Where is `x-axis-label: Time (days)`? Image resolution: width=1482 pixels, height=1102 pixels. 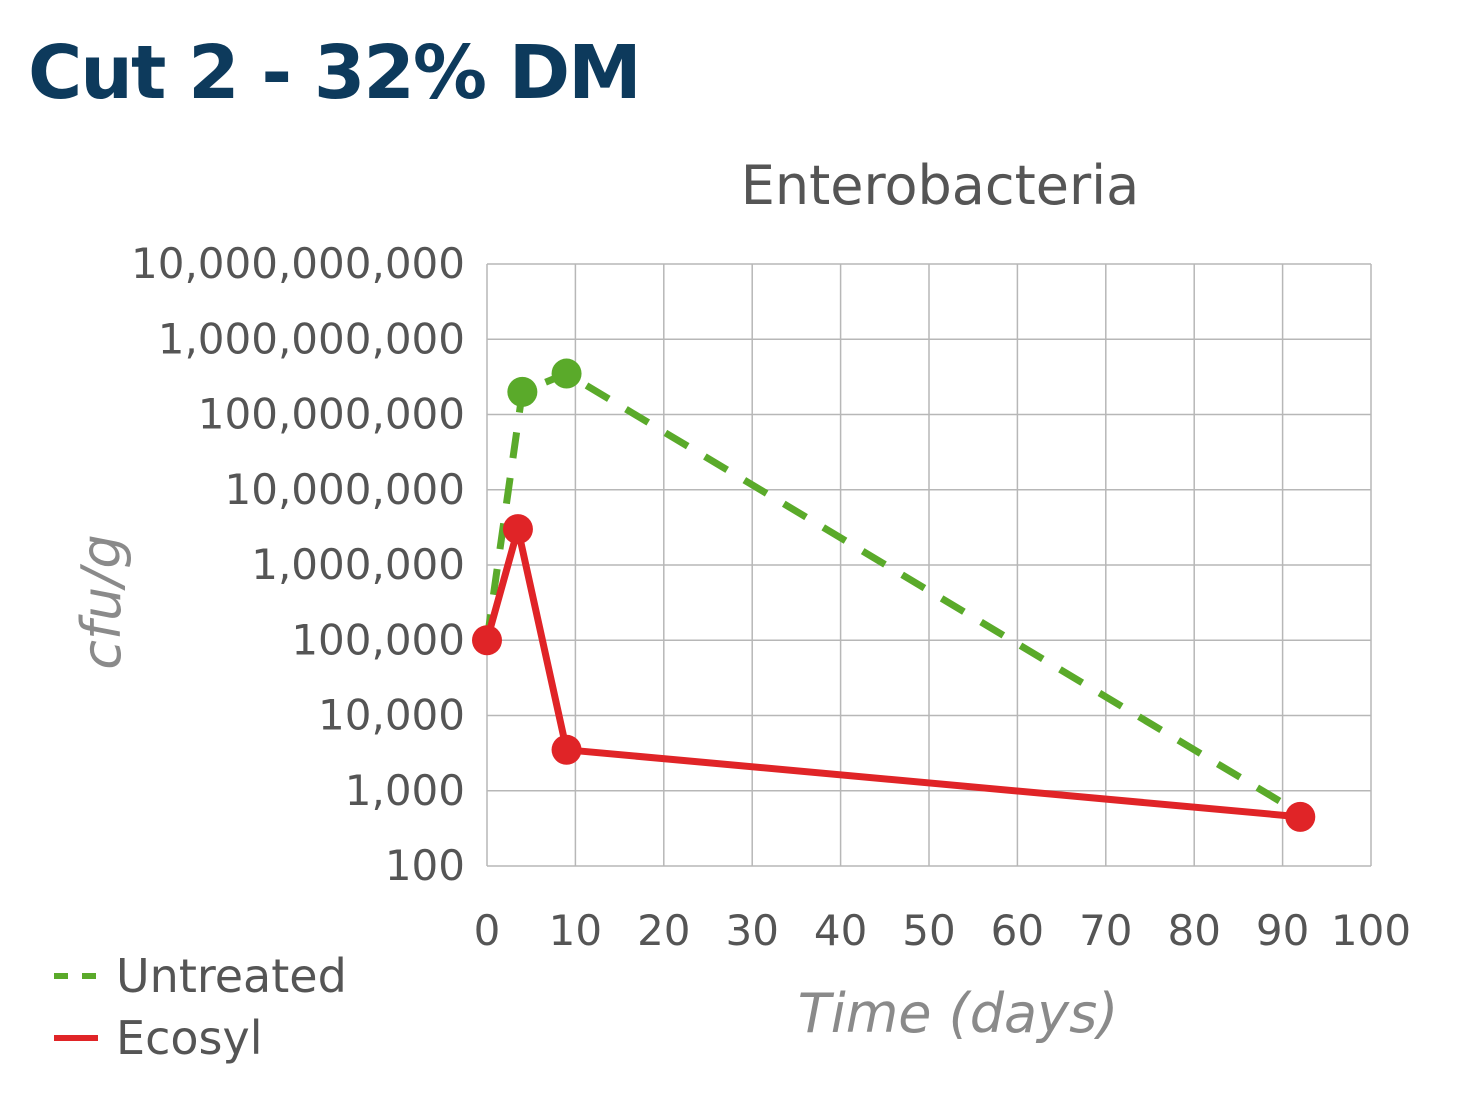
x-axis-label: Time (days) is located at coordinates (958, 1013).